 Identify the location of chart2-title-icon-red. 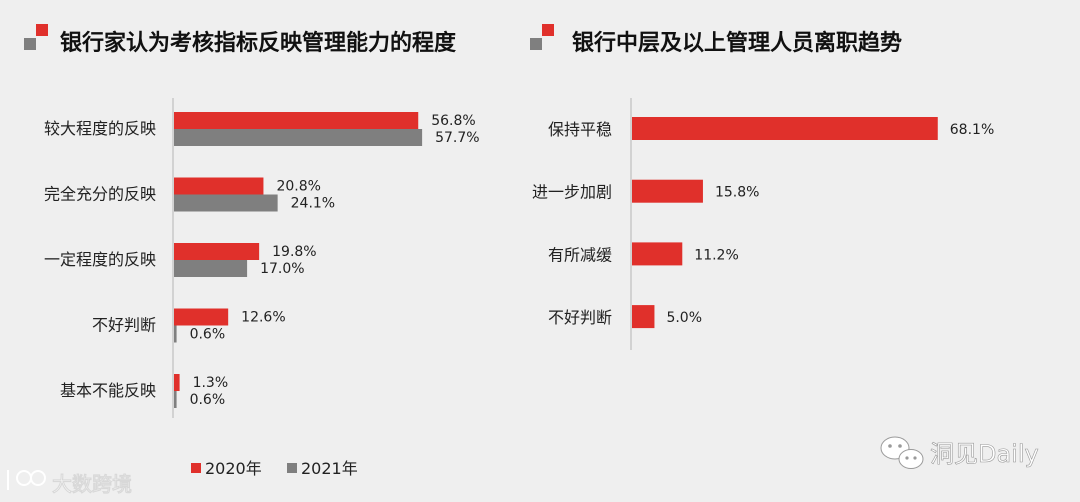
(548, 30).